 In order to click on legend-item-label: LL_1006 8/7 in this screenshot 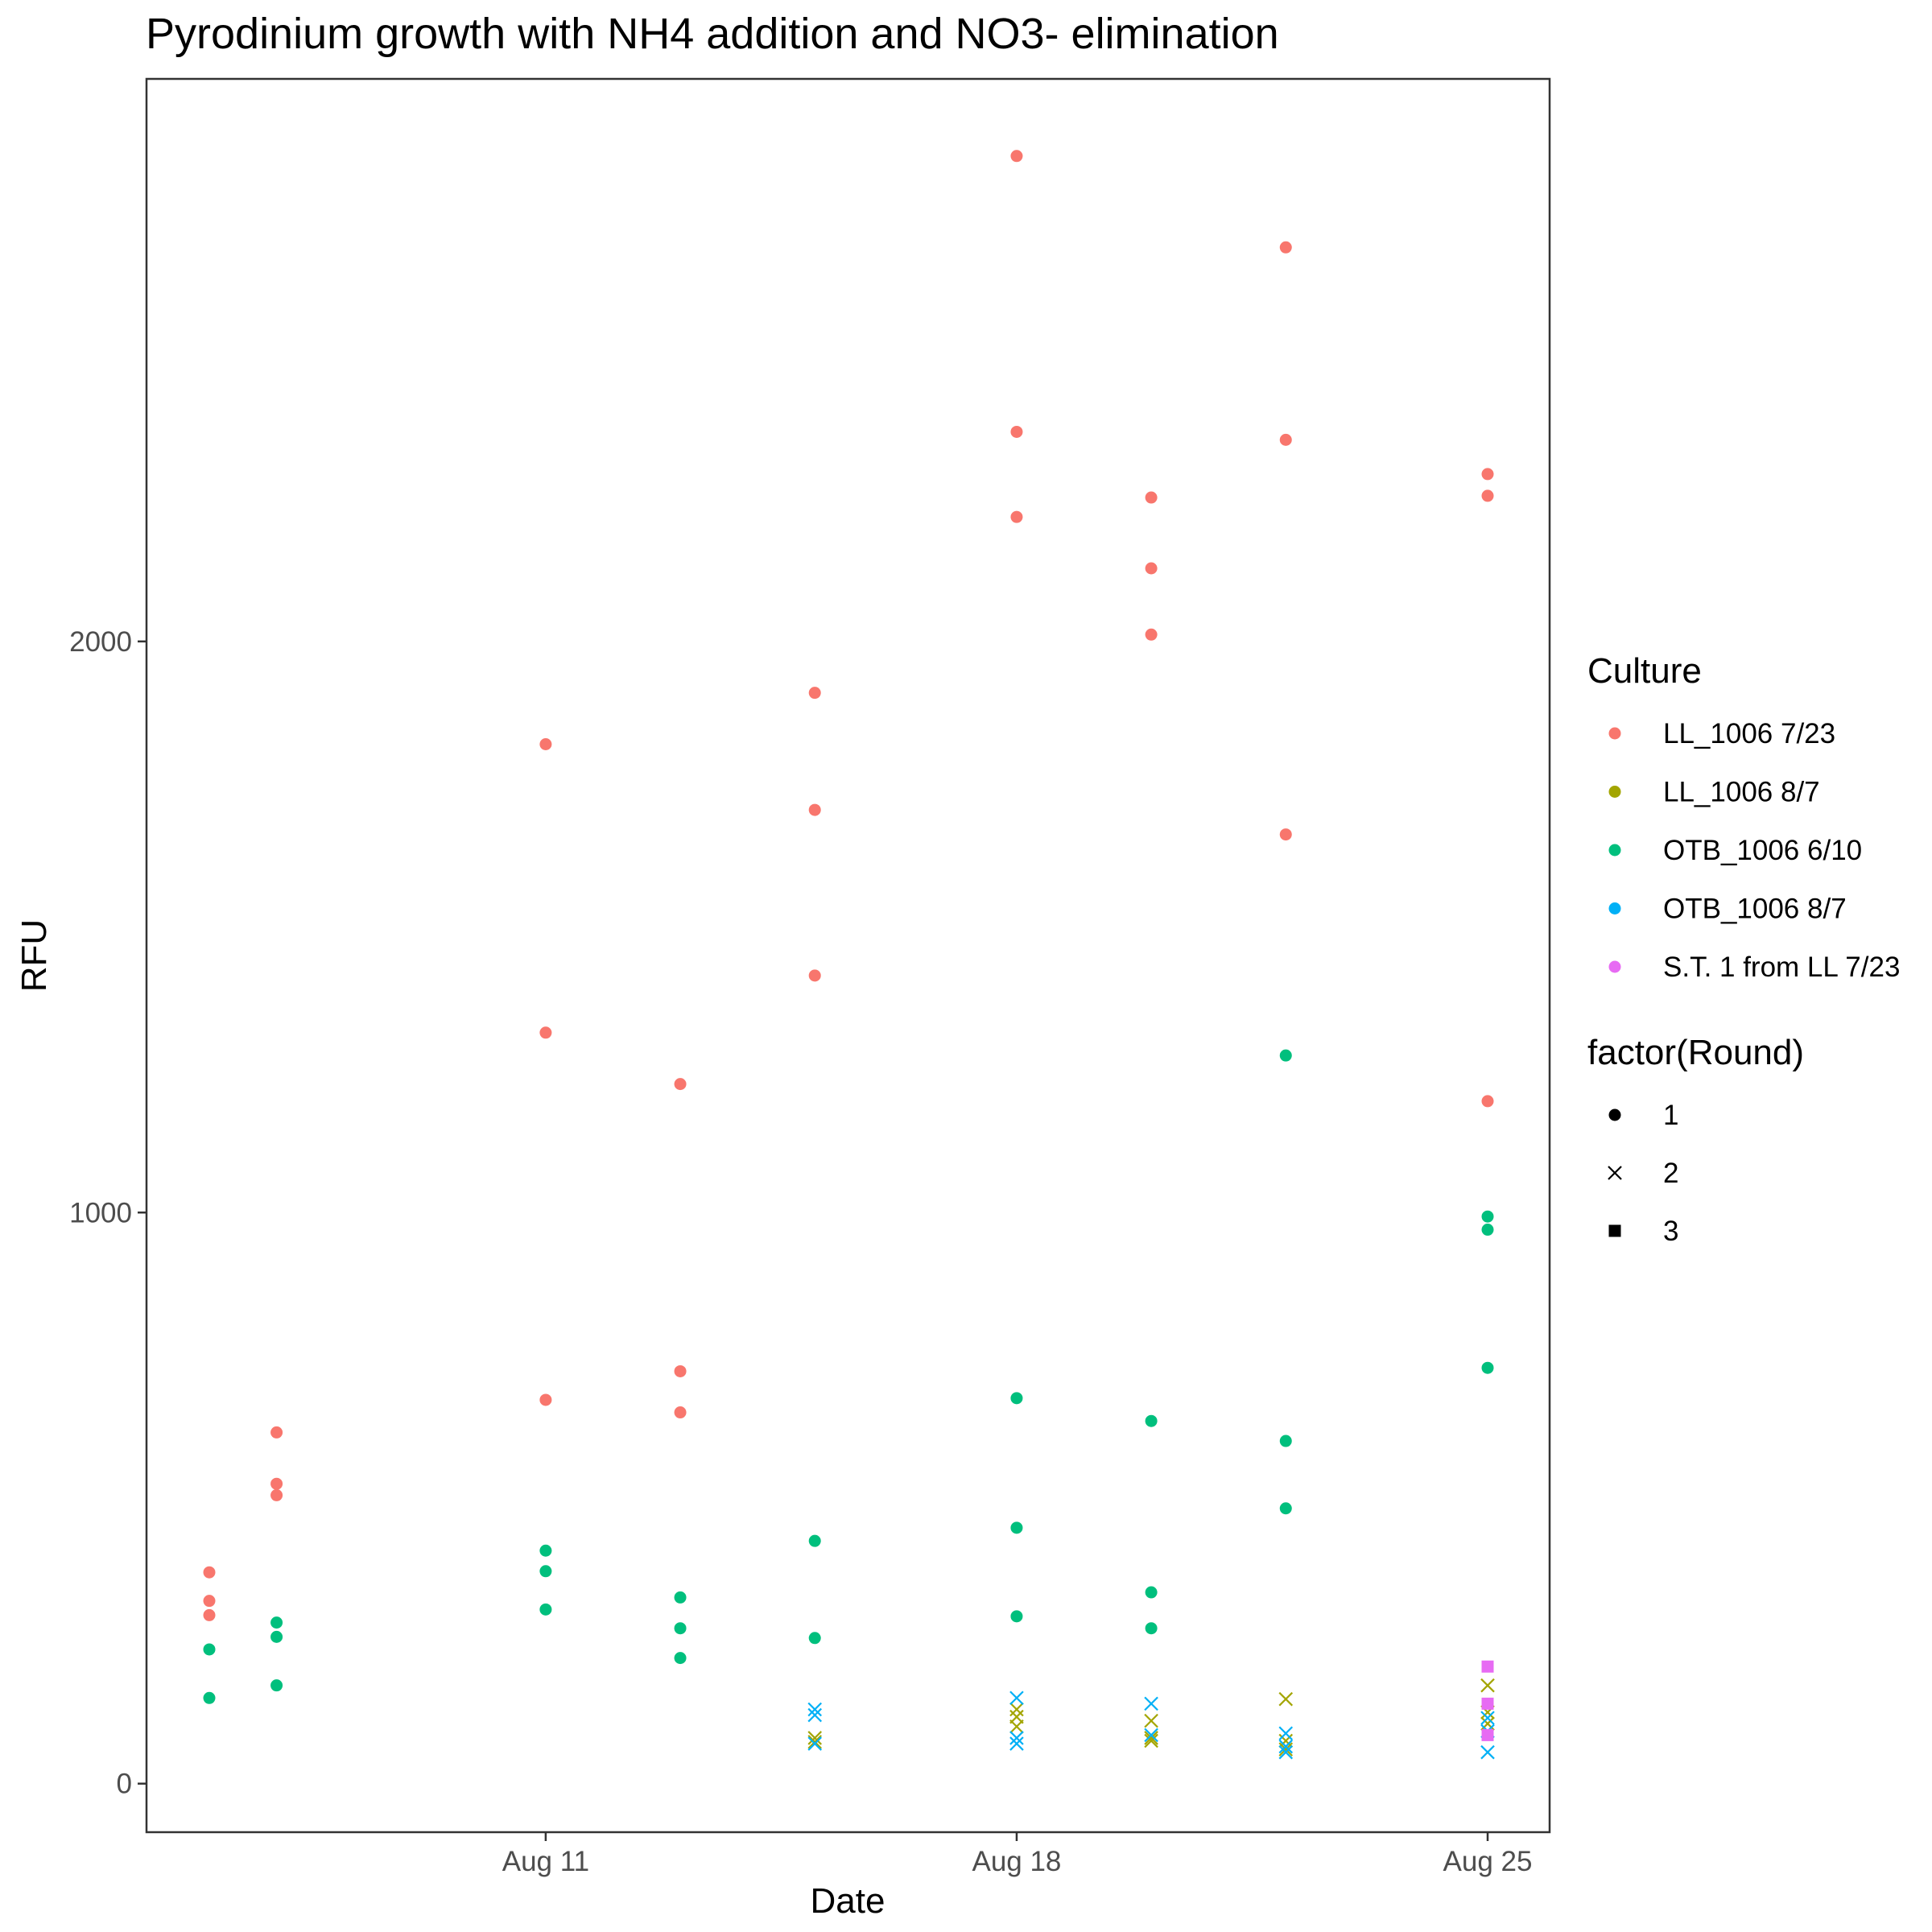, I will do `click(1741, 792)`.